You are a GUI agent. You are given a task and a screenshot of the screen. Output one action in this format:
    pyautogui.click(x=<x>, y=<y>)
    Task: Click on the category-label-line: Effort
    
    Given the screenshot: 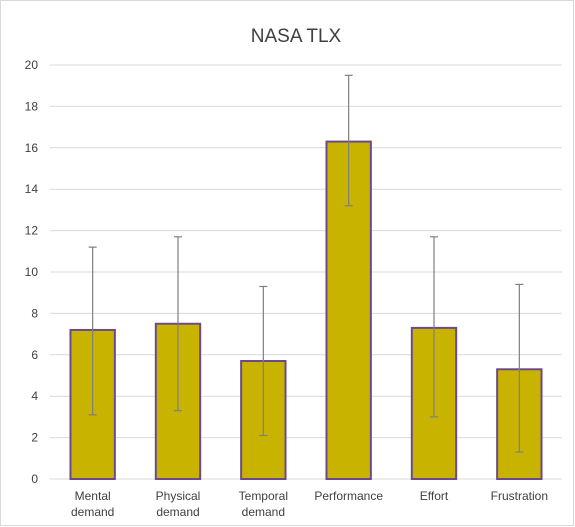 What is the action you would take?
    pyautogui.click(x=434, y=496)
    